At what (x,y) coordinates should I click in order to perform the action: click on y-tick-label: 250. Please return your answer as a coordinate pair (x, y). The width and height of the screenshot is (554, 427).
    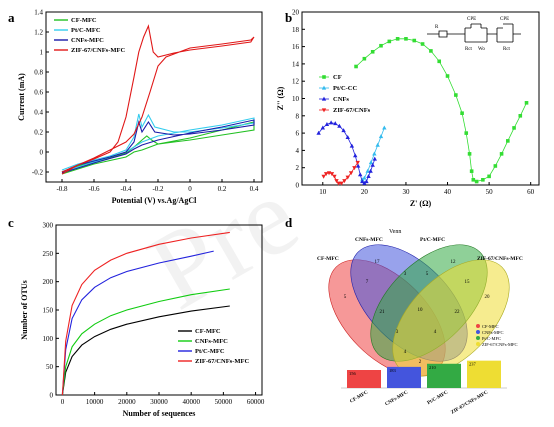
    Looking at the image, I should click on (48, 254).